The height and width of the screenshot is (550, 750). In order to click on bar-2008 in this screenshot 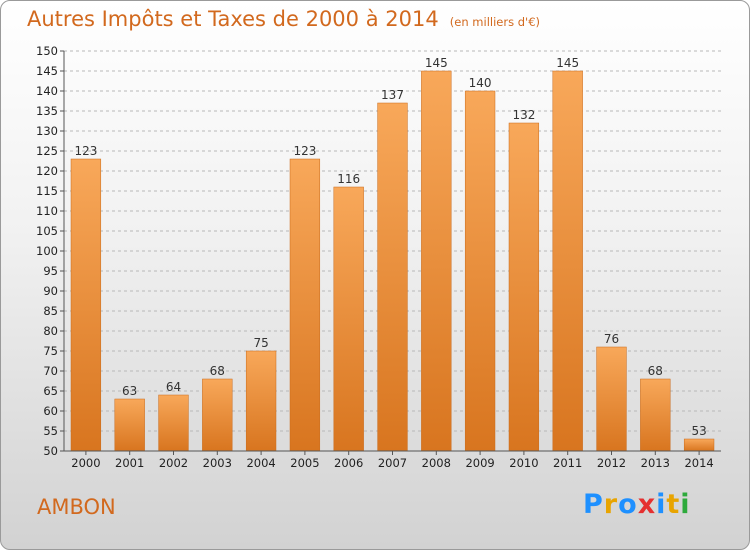, I will do `click(436, 261)`.